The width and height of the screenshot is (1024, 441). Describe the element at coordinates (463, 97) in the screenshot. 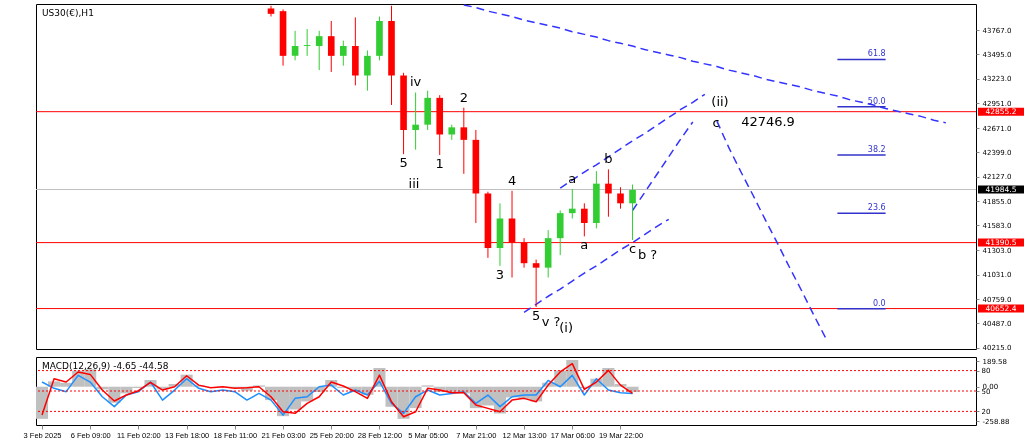

I see `annotation: 2` at that location.